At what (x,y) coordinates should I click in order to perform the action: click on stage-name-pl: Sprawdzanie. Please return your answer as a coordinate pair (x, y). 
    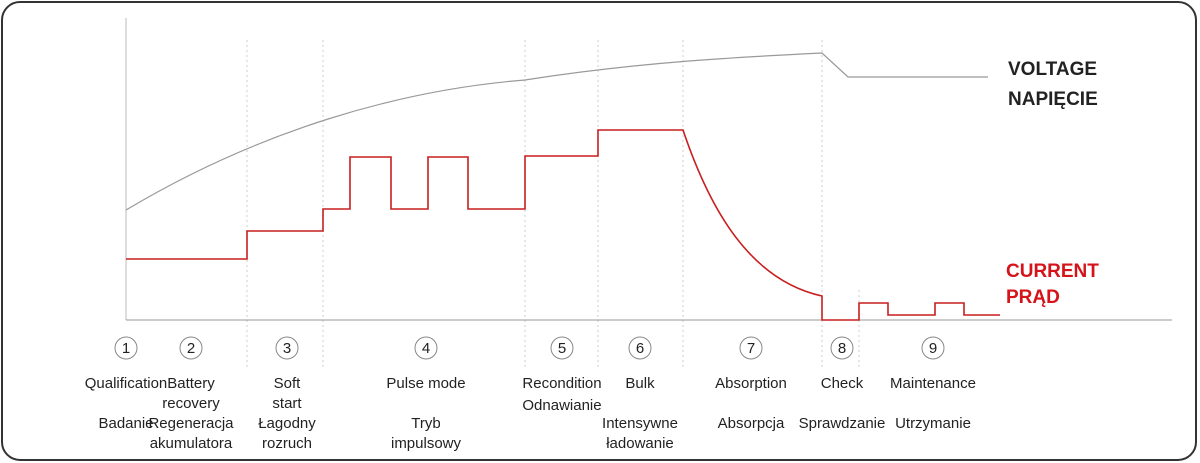
    Looking at the image, I should click on (842, 423).